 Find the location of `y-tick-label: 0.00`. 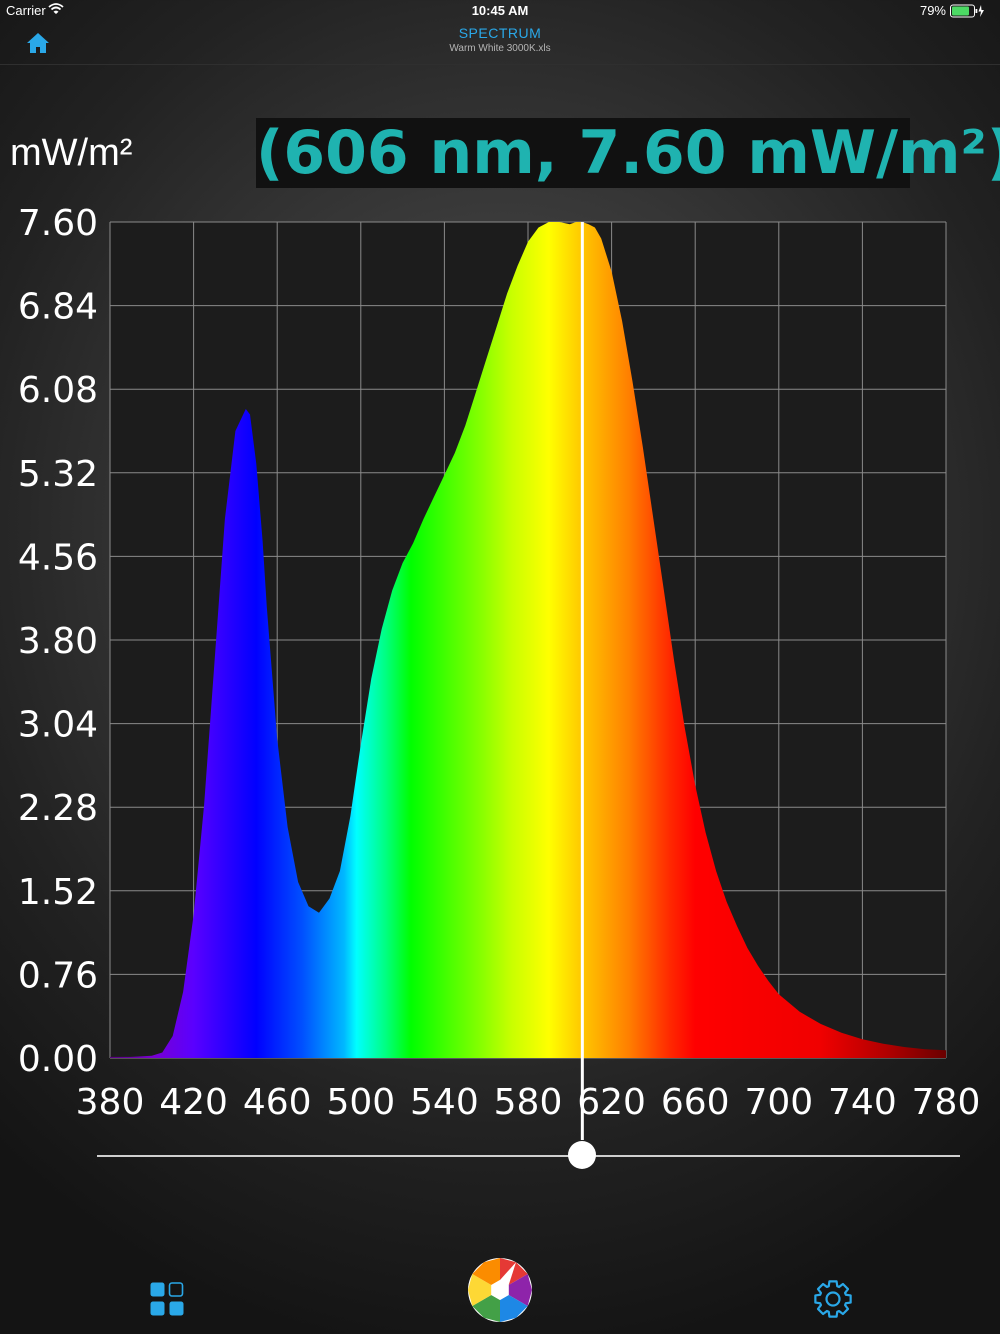

y-tick-label: 0.00 is located at coordinates (58, 1059).